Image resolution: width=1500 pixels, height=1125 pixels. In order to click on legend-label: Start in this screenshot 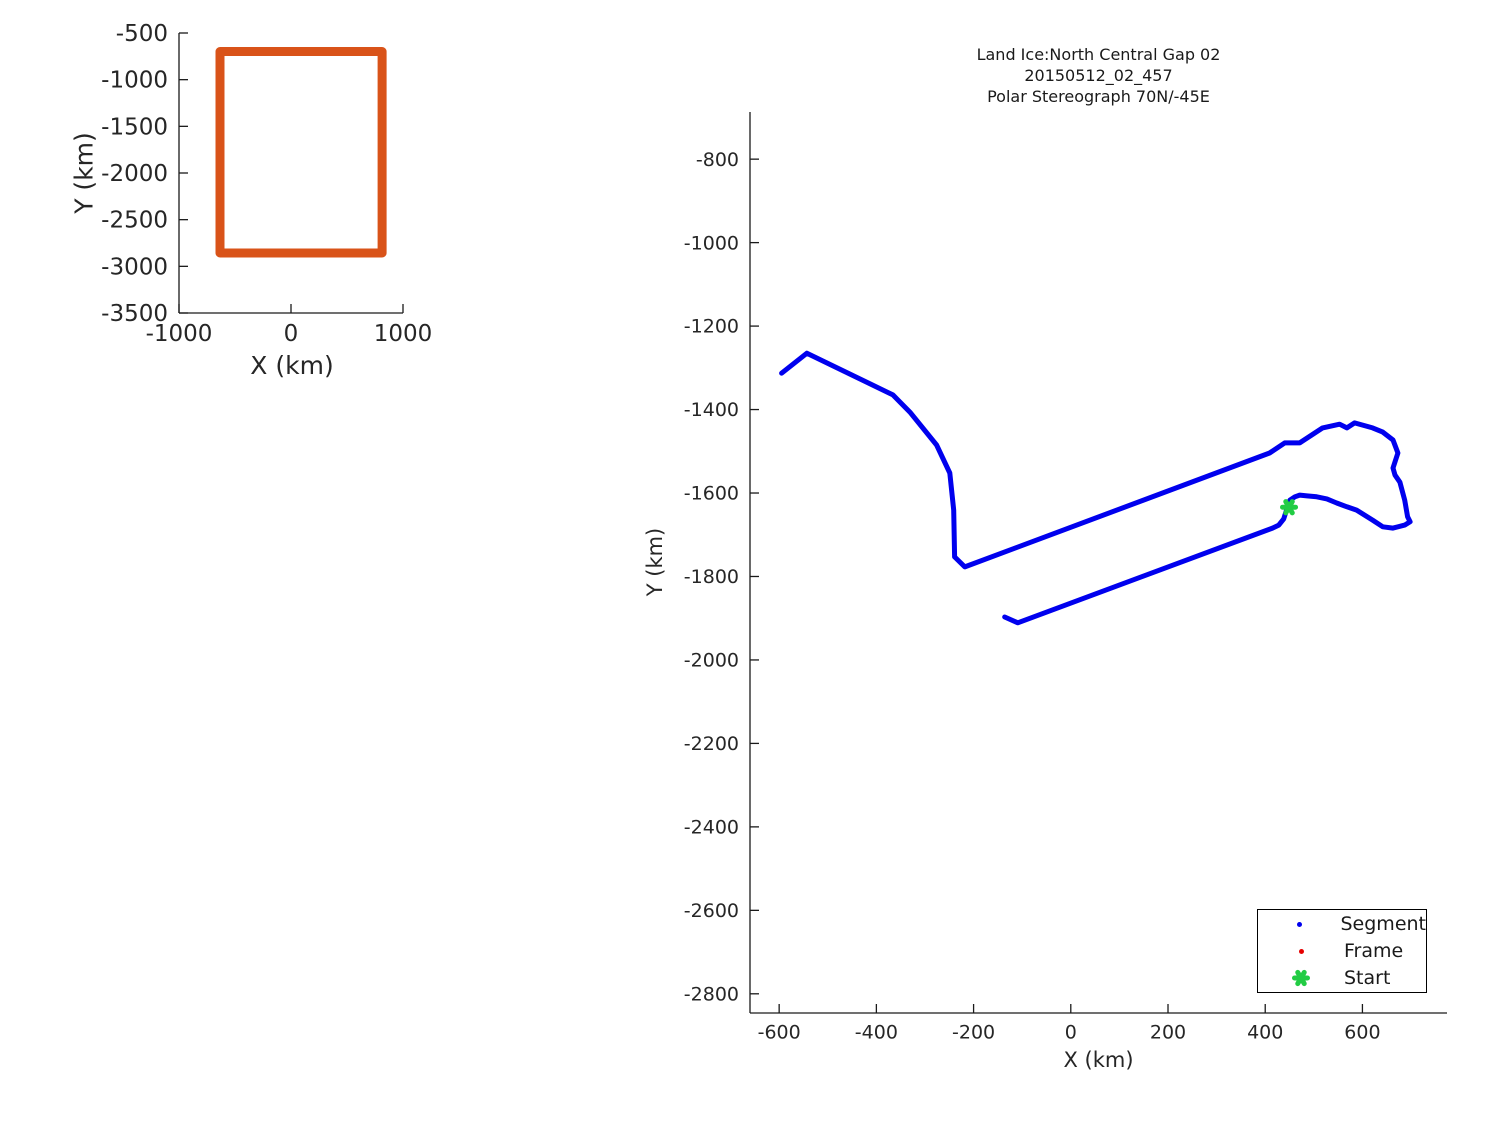, I will do `click(1367, 978)`.